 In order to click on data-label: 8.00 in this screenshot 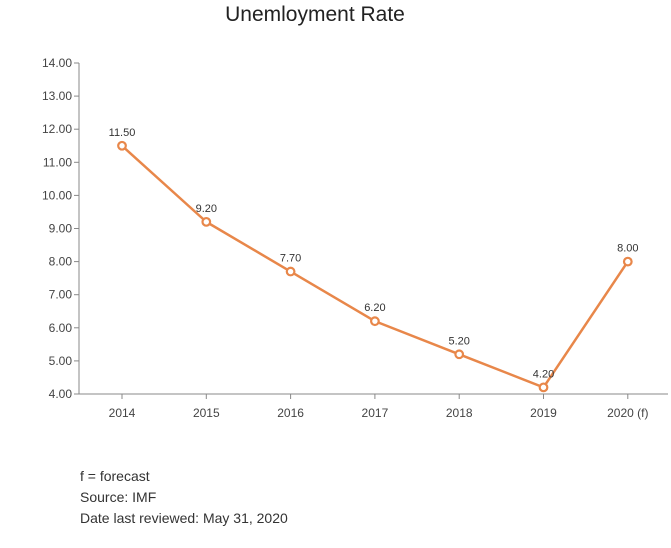, I will do `click(627, 249)`.